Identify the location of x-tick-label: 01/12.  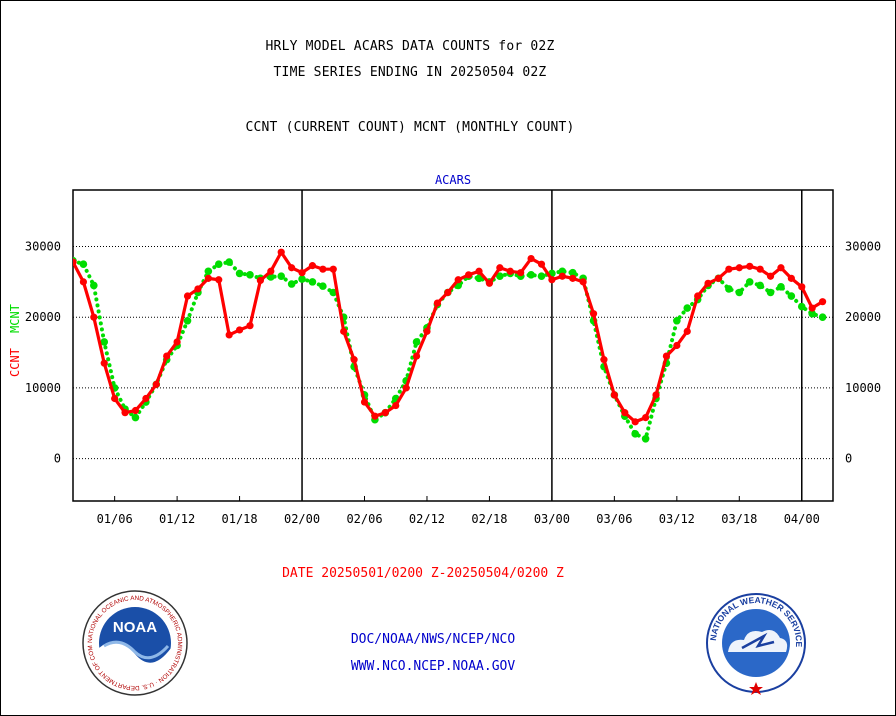
(177, 519).